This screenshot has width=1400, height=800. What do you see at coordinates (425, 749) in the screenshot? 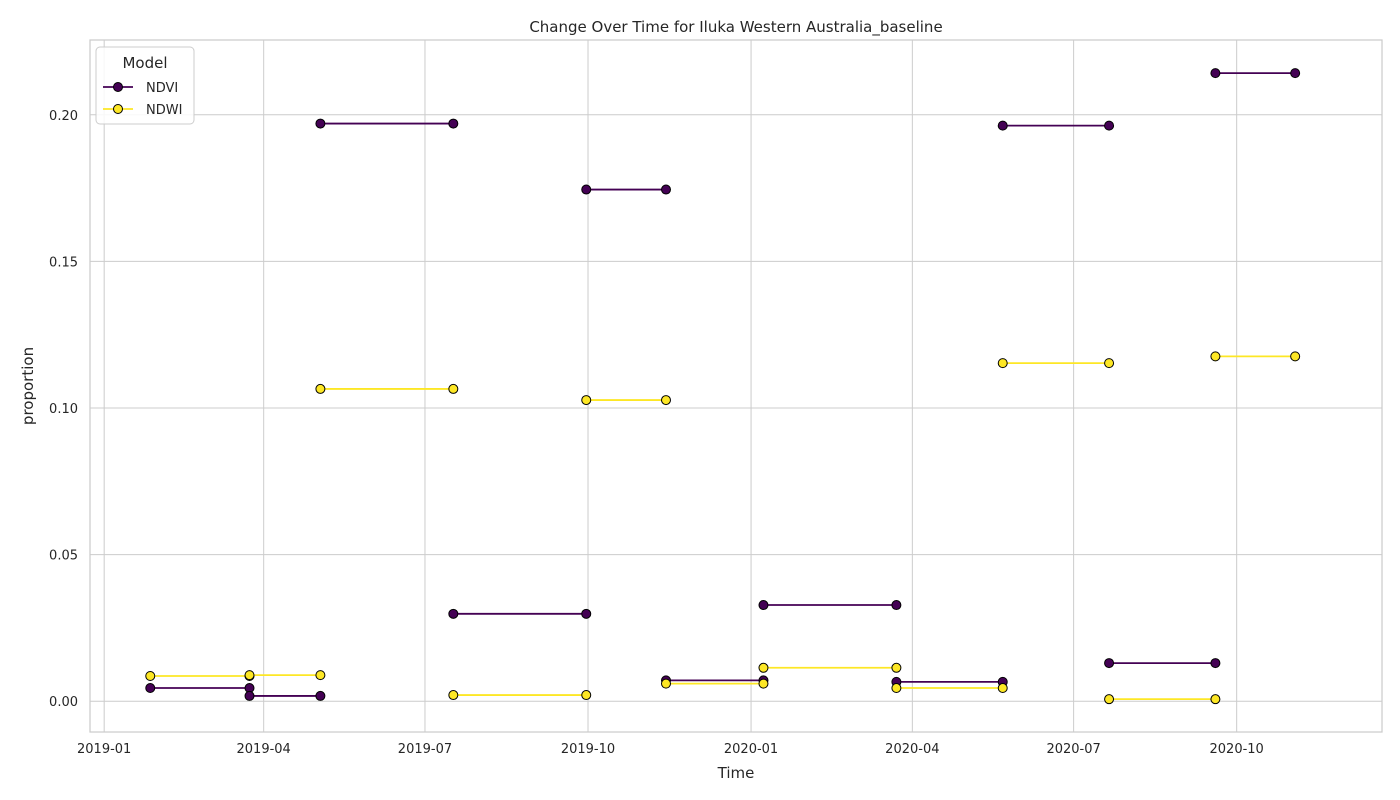
I see `x-tick-label: 2019-07` at bounding box center [425, 749].